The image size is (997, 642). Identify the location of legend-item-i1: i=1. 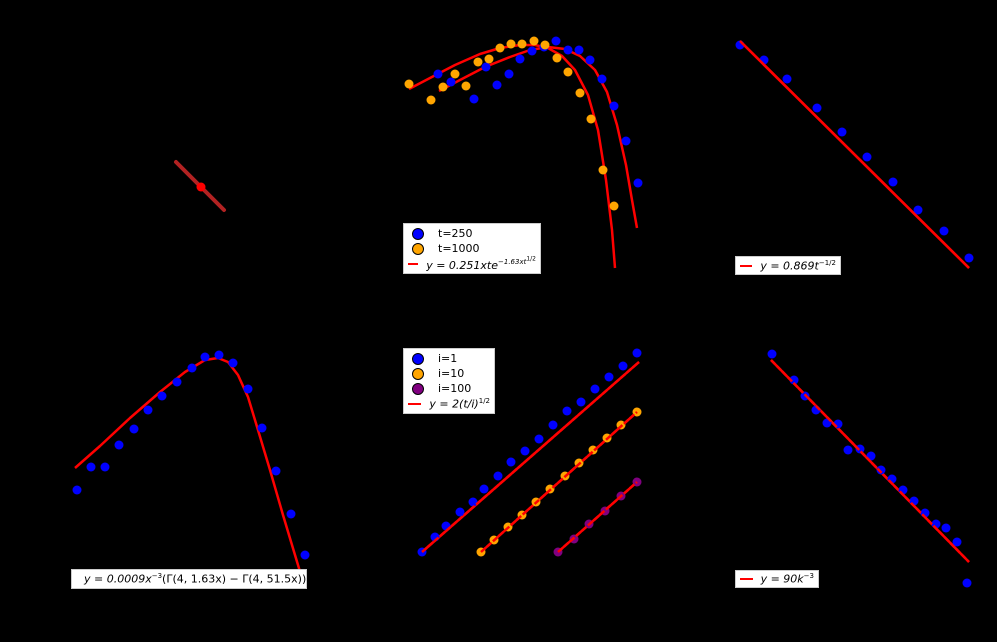
(449, 358).